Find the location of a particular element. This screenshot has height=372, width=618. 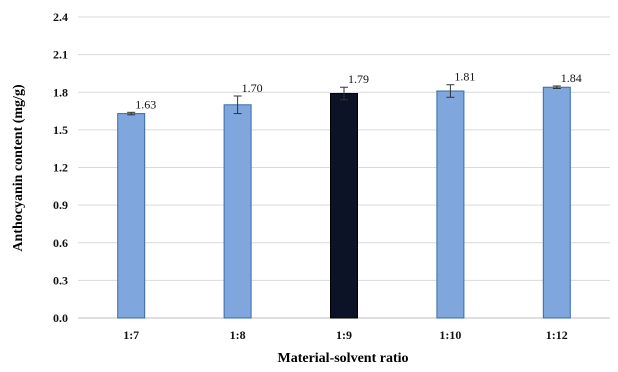

y-axis-ticks: 0.0 0.3 0.6 0.9 1.2 1.5 1.8 2.1 2.4 is located at coordinates (60, 167).